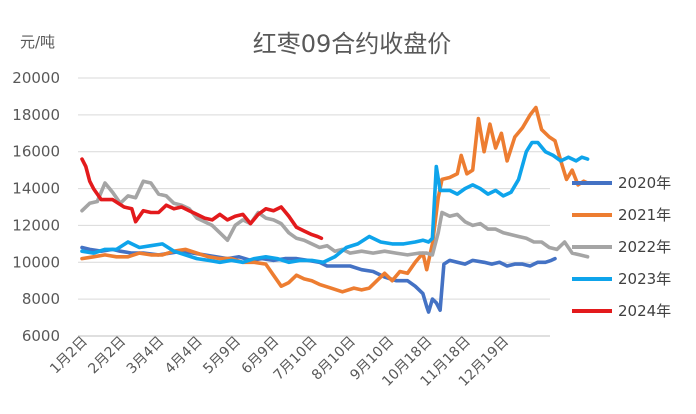 This screenshot has width=696, height=414. What do you see at coordinates (644, 215) in the screenshot?
I see `legend-label: 2021年` at bounding box center [644, 215].